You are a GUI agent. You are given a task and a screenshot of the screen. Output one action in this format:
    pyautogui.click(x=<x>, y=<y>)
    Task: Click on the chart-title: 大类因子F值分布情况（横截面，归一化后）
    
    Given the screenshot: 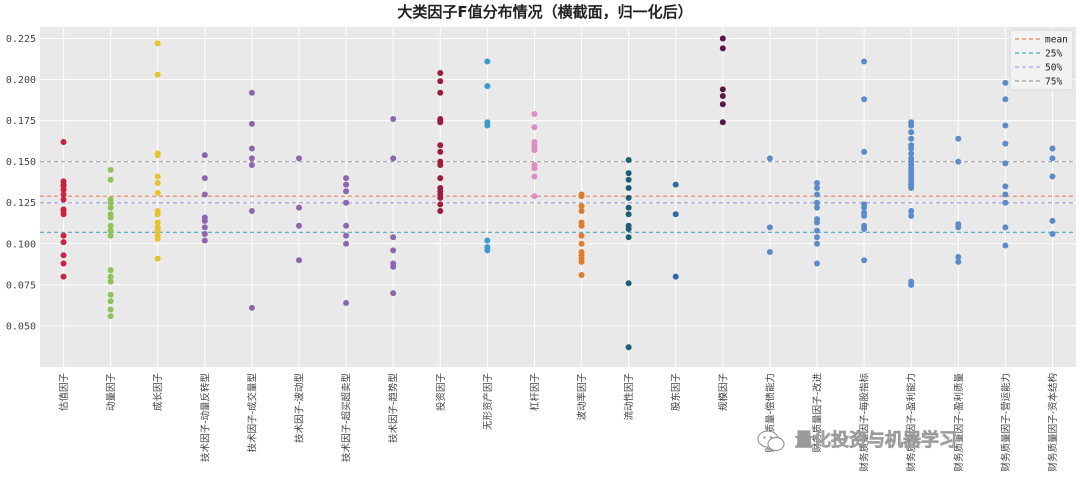 What is the action you would take?
    pyautogui.click(x=544, y=12)
    